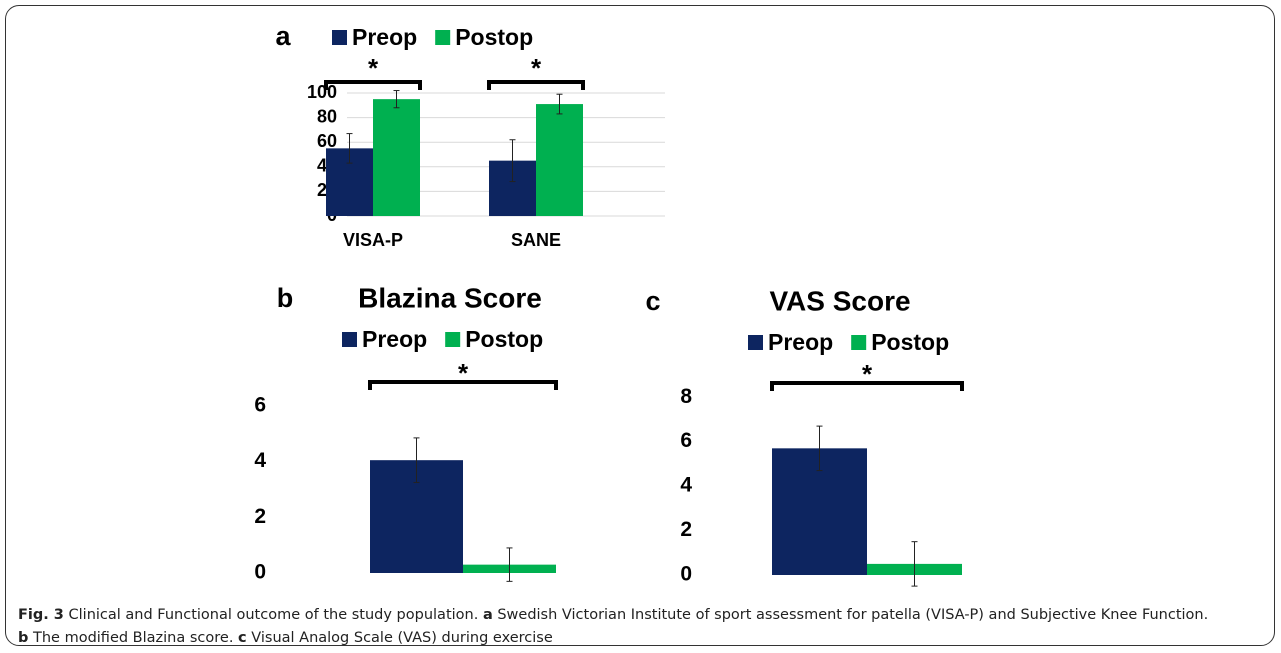  Describe the element at coordinates (839, 300) in the screenshot. I see `chart-title: VAS Score` at that location.